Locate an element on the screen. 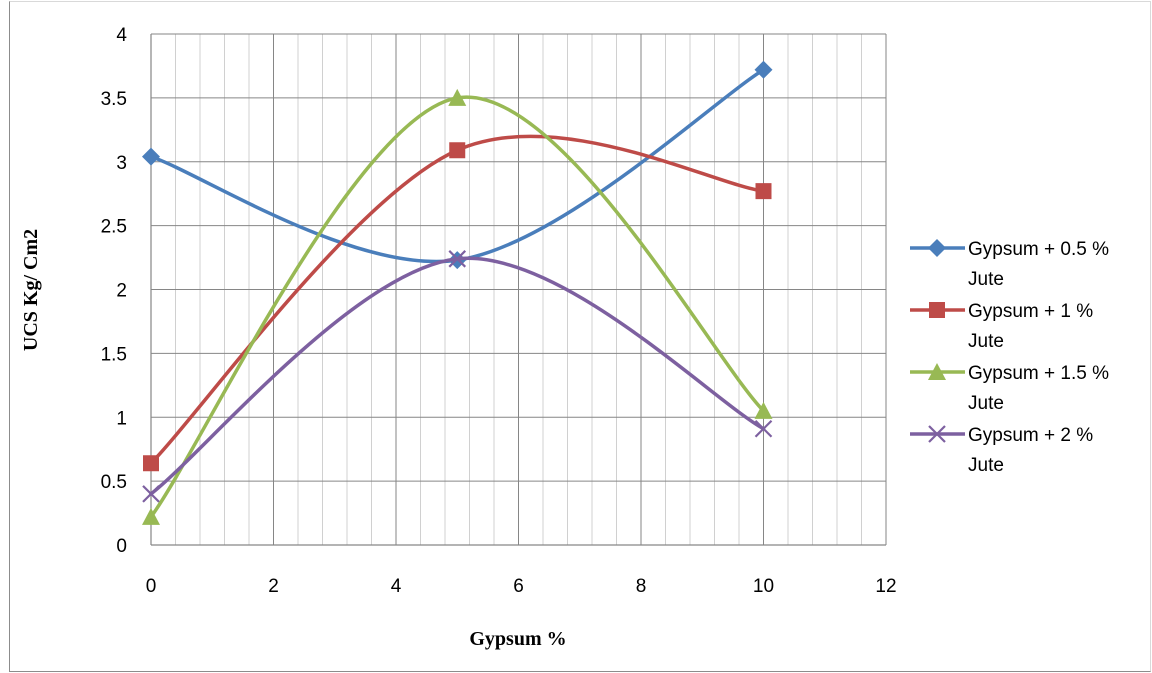 This screenshot has width=1152, height=673. x-tick-label: 2 is located at coordinates (273, 586).